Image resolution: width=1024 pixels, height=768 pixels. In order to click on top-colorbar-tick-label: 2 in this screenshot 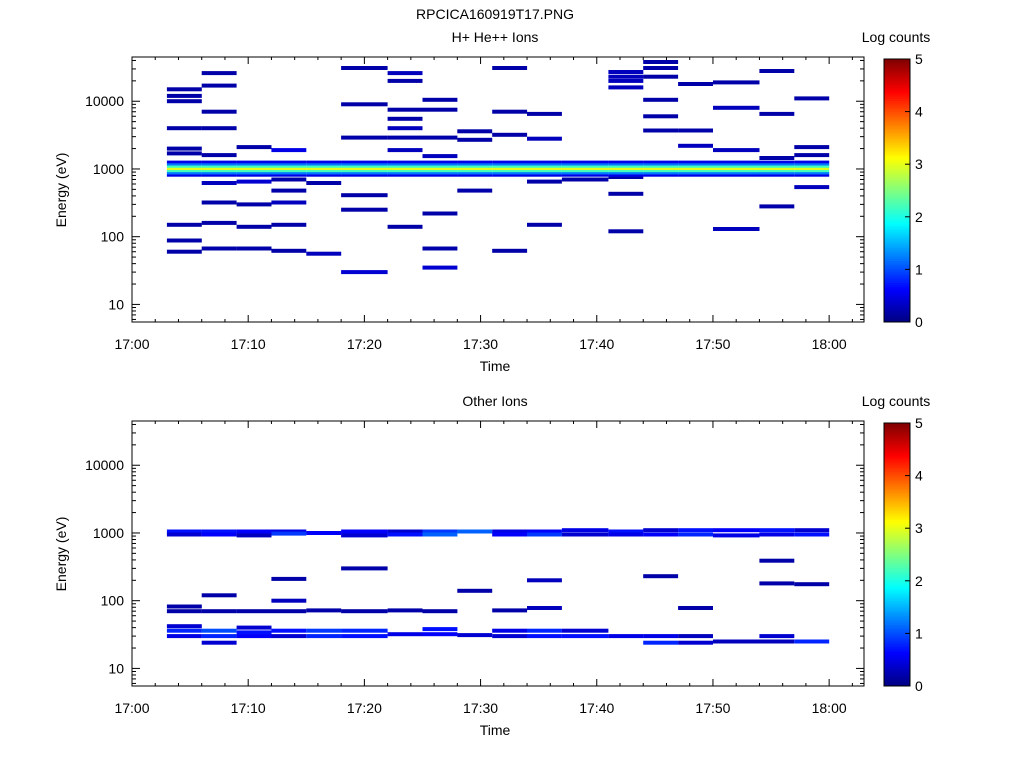, I will do `click(919, 217)`.